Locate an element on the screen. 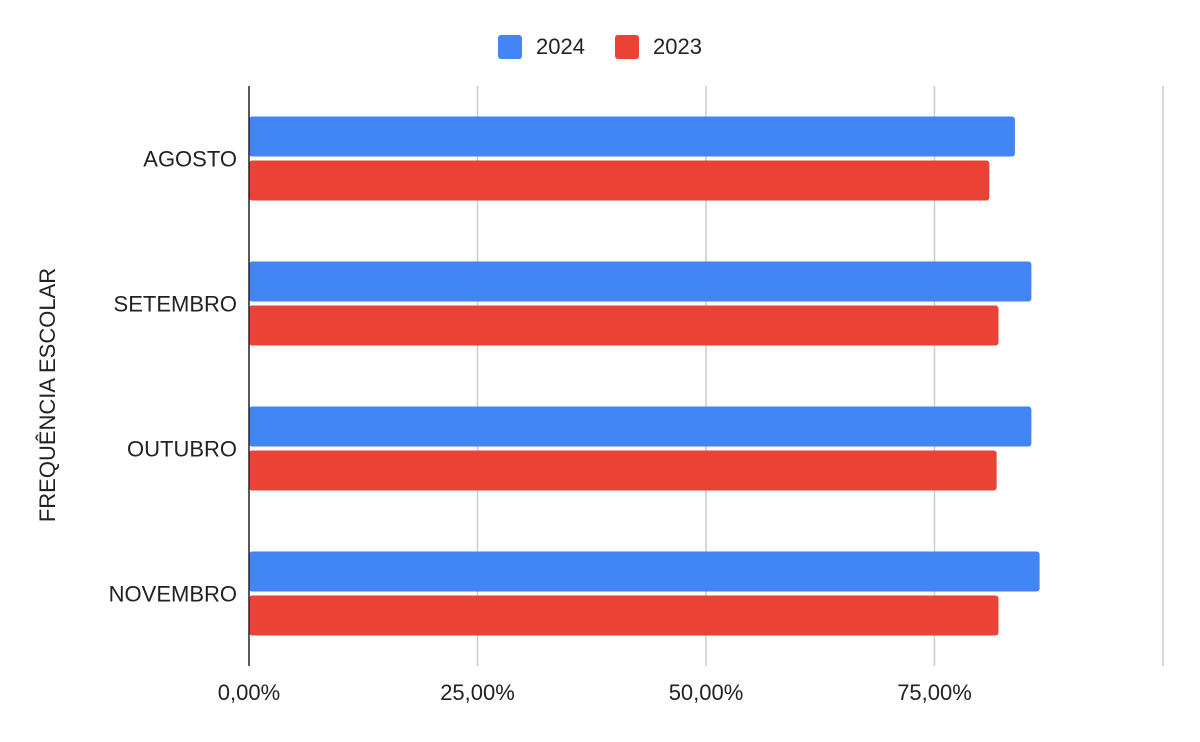 The width and height of the screenshot is (1200, 742). bar-2024-novembro is located at coordinates (644, 571).